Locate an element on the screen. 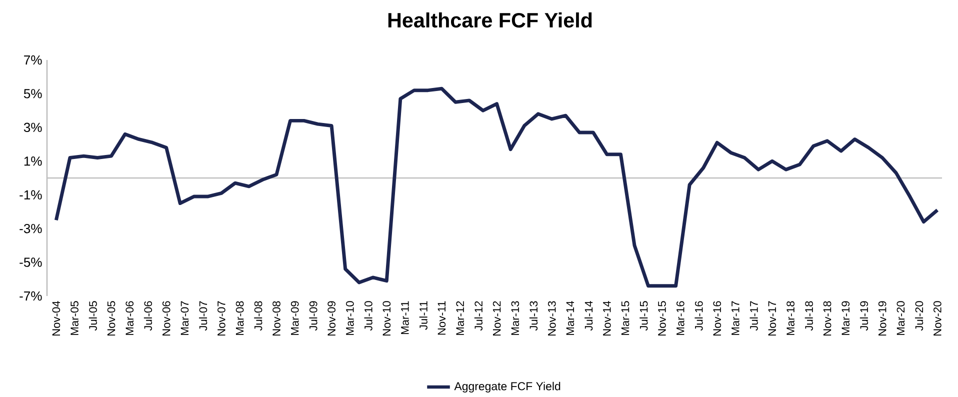  y-tick-label: -7% is located at coordinates (31, 296).